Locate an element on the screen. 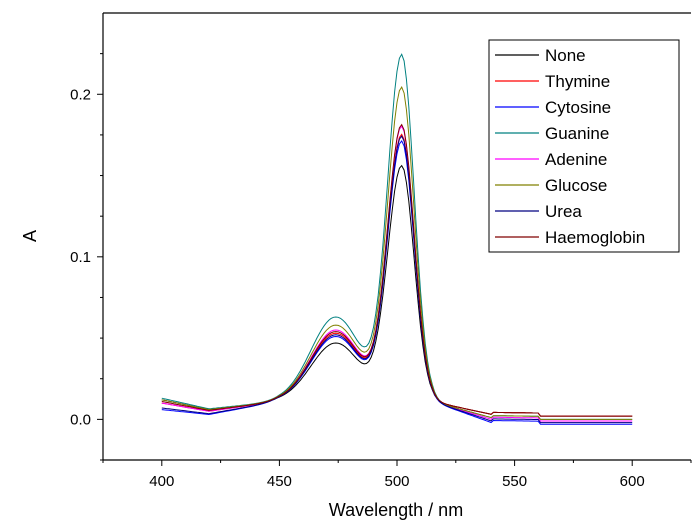 Image resolution: width=692 pixels, height=521 pixels. legend-label: Adenine is located at coordinates (576, 159).